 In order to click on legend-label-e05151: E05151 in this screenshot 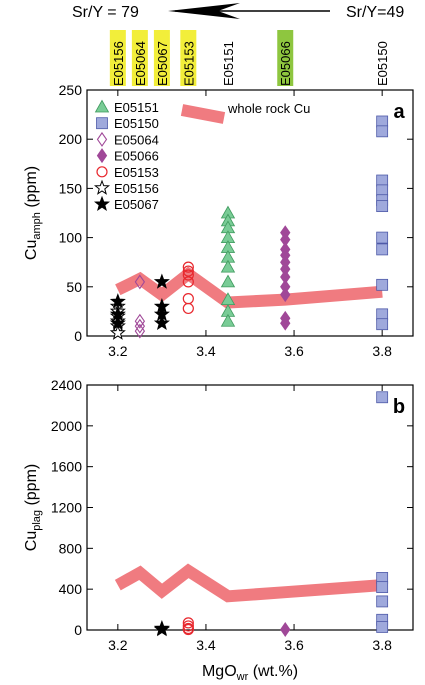, I will do `click(136, 107)`.